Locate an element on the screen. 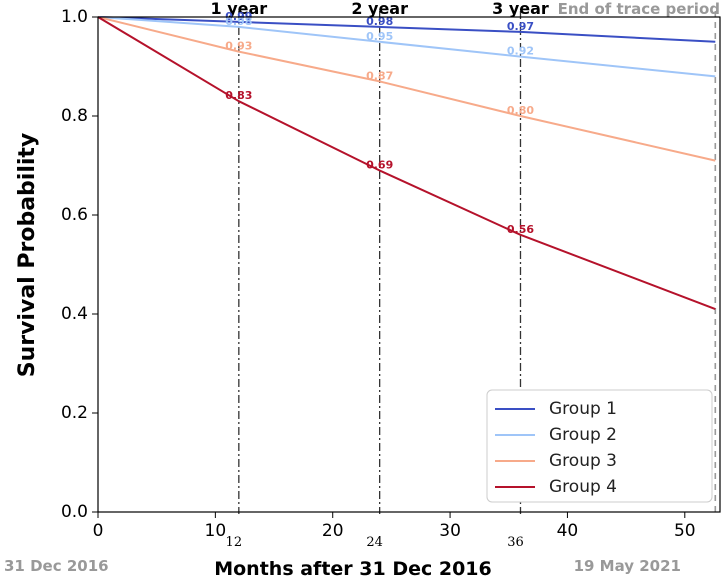 The width and height of the screenshot is (722, 581). x-tick-label: 50 is located at coordinates (685, 531).